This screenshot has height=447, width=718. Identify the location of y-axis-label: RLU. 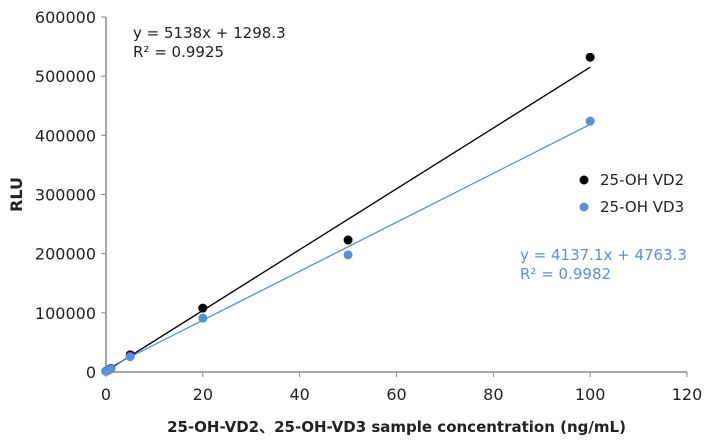
(16, 194).